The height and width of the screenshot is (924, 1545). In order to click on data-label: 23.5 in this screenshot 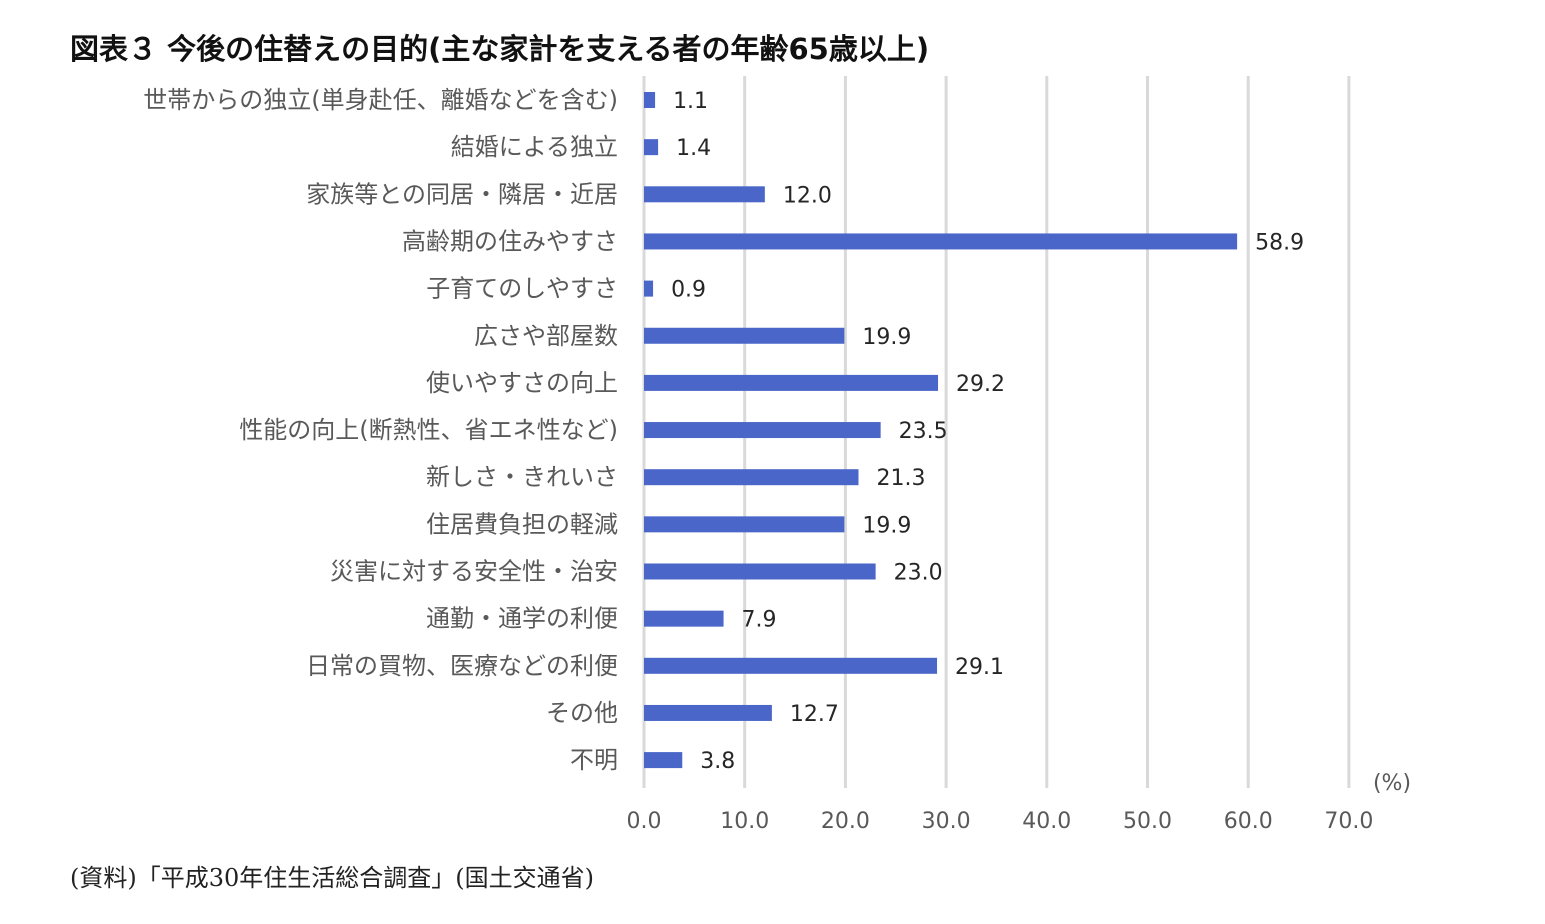, I will do `click(923, 431)`.